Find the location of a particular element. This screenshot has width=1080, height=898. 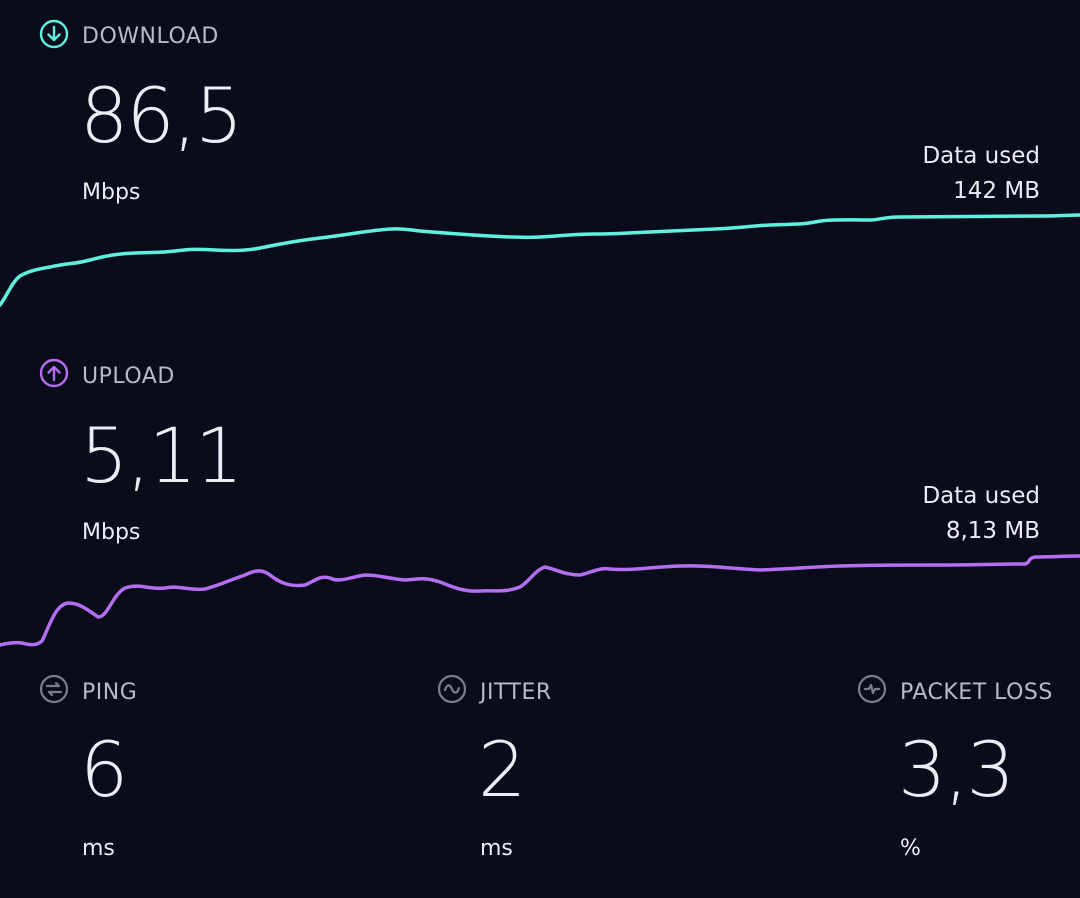

upload-graph-line is located at coordinates (540, 600).